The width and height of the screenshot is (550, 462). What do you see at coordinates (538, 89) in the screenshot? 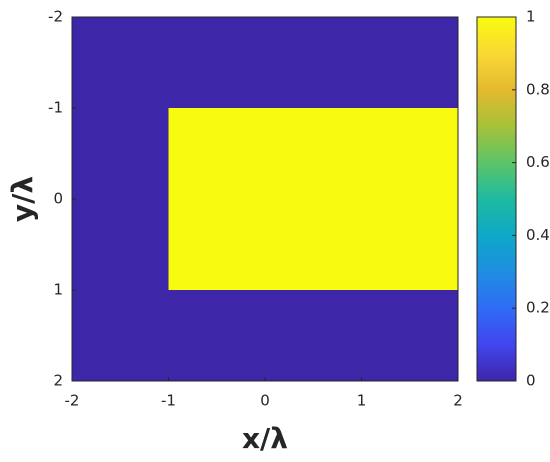
I see `colorbar-tick-label: 0.8` at bounding box center [538, 89].